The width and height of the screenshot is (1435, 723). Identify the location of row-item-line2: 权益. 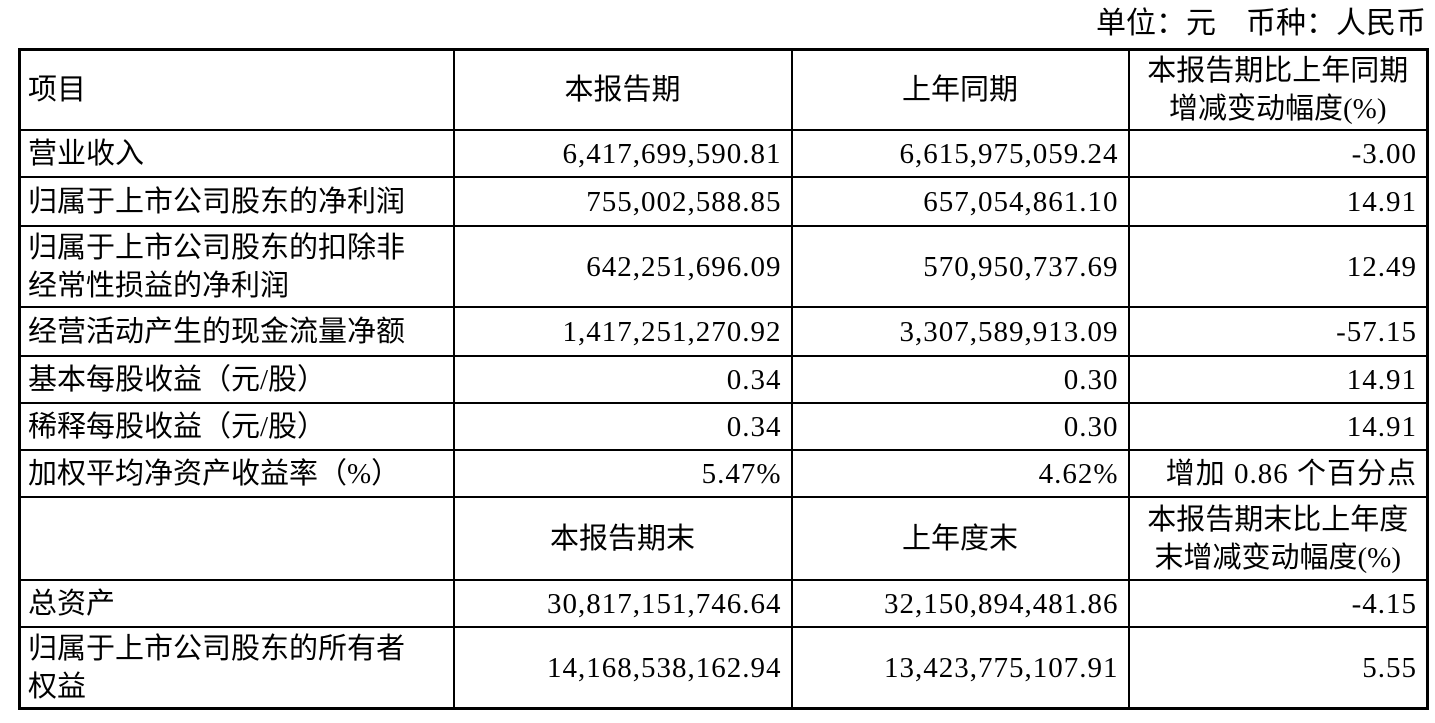
(57, 686).